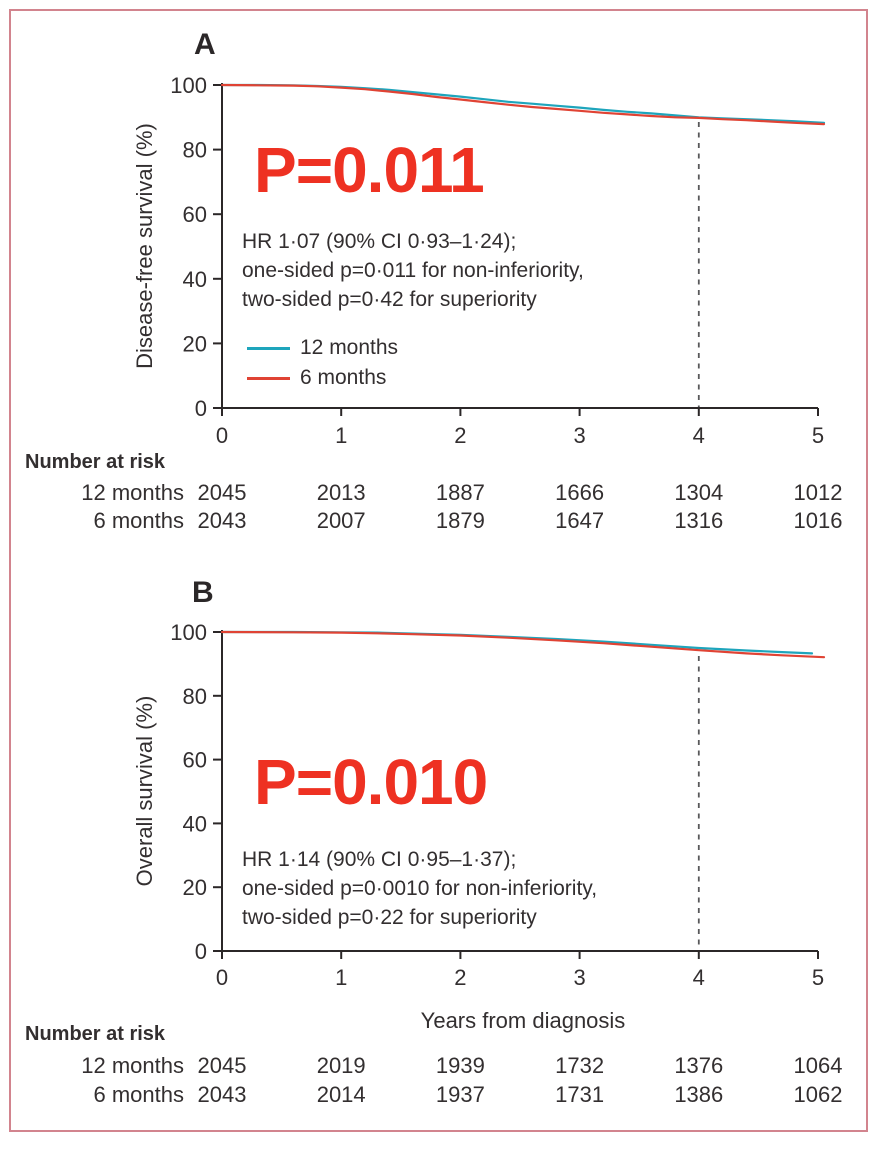  I want to click on legend-line-6-months-icon, so click(268, 378).